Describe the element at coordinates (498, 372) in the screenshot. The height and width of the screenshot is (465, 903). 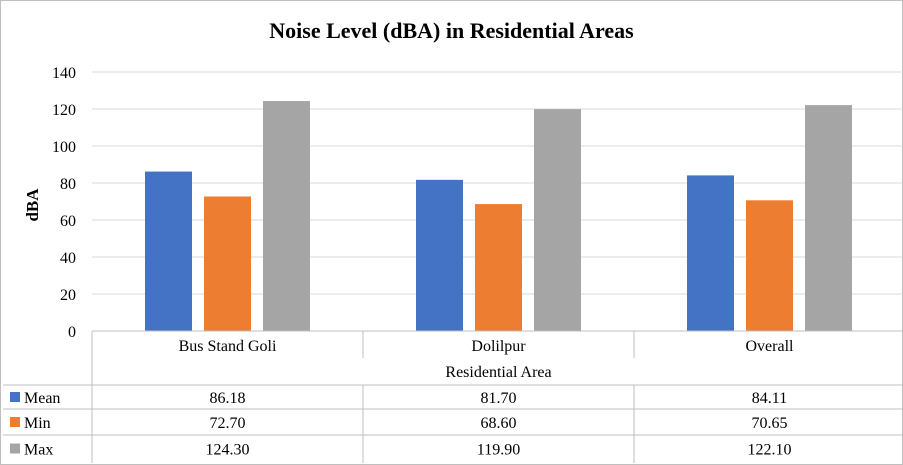
I see `x-axis-label: Residential Area` at that location.